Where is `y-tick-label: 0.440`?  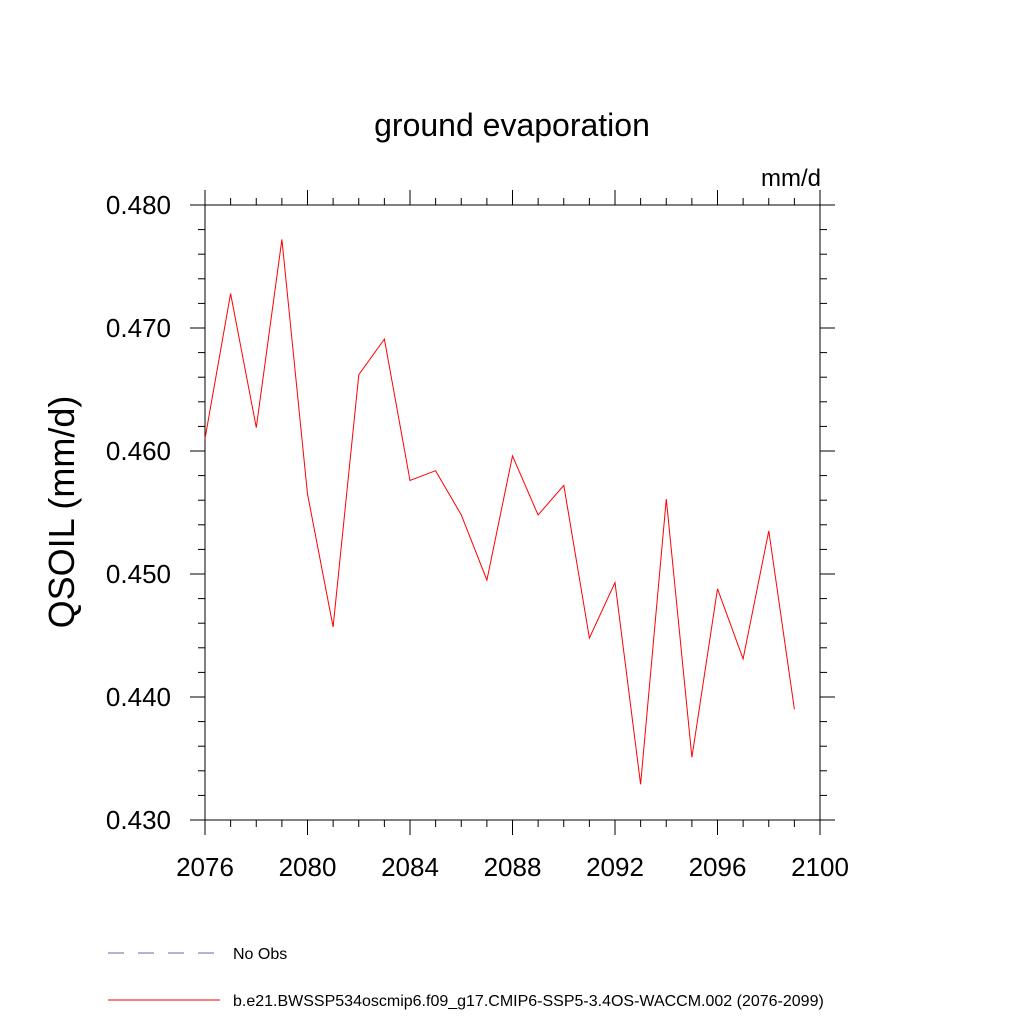 y-tick-label: 0.440 is located at coordinates (138, 697).